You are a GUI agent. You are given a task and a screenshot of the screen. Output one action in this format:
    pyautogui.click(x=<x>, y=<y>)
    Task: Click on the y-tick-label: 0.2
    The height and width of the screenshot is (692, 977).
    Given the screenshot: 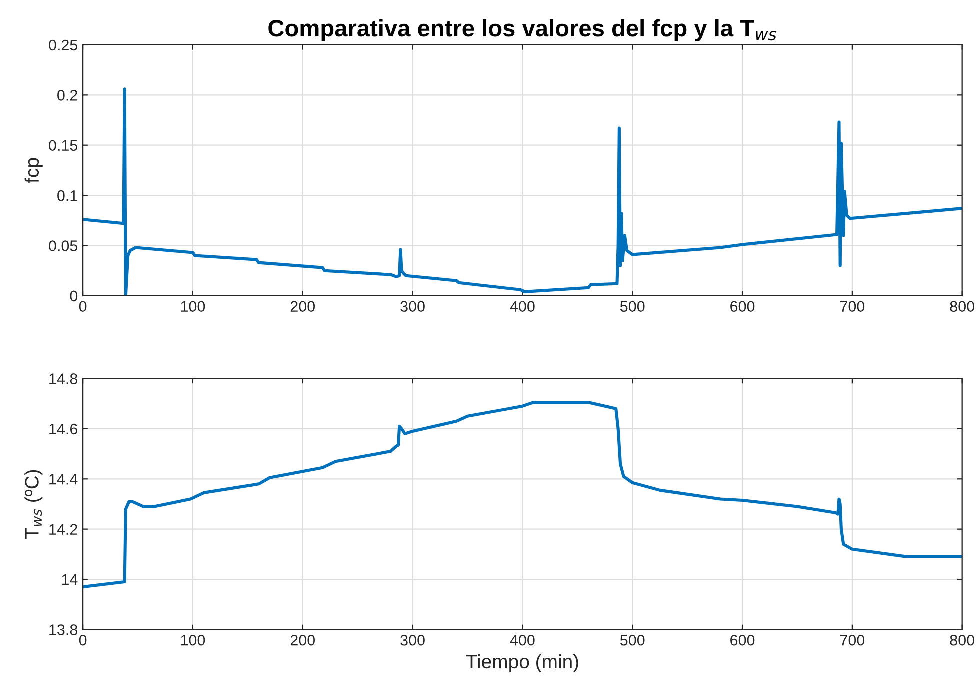 What is the action you would take?
    pyautogui.click(x=68, y=95)
    